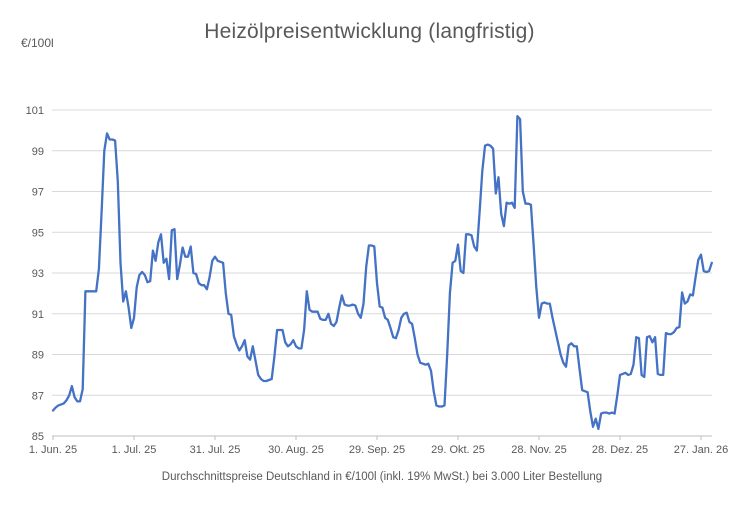  What do you see at coordinates (53, 450) in the screenshot?
I see `x-axis-tick-label: 1. Jun. 25` at bounding box center [53, 450].